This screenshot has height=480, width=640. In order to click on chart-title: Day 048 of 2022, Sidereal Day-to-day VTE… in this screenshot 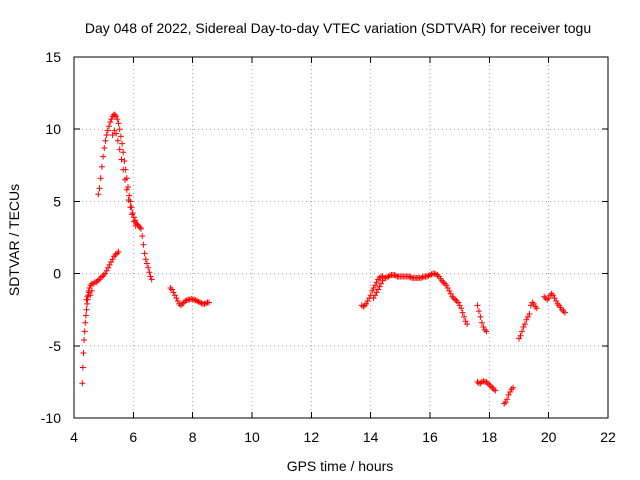, I will do `click(338, 28)`.